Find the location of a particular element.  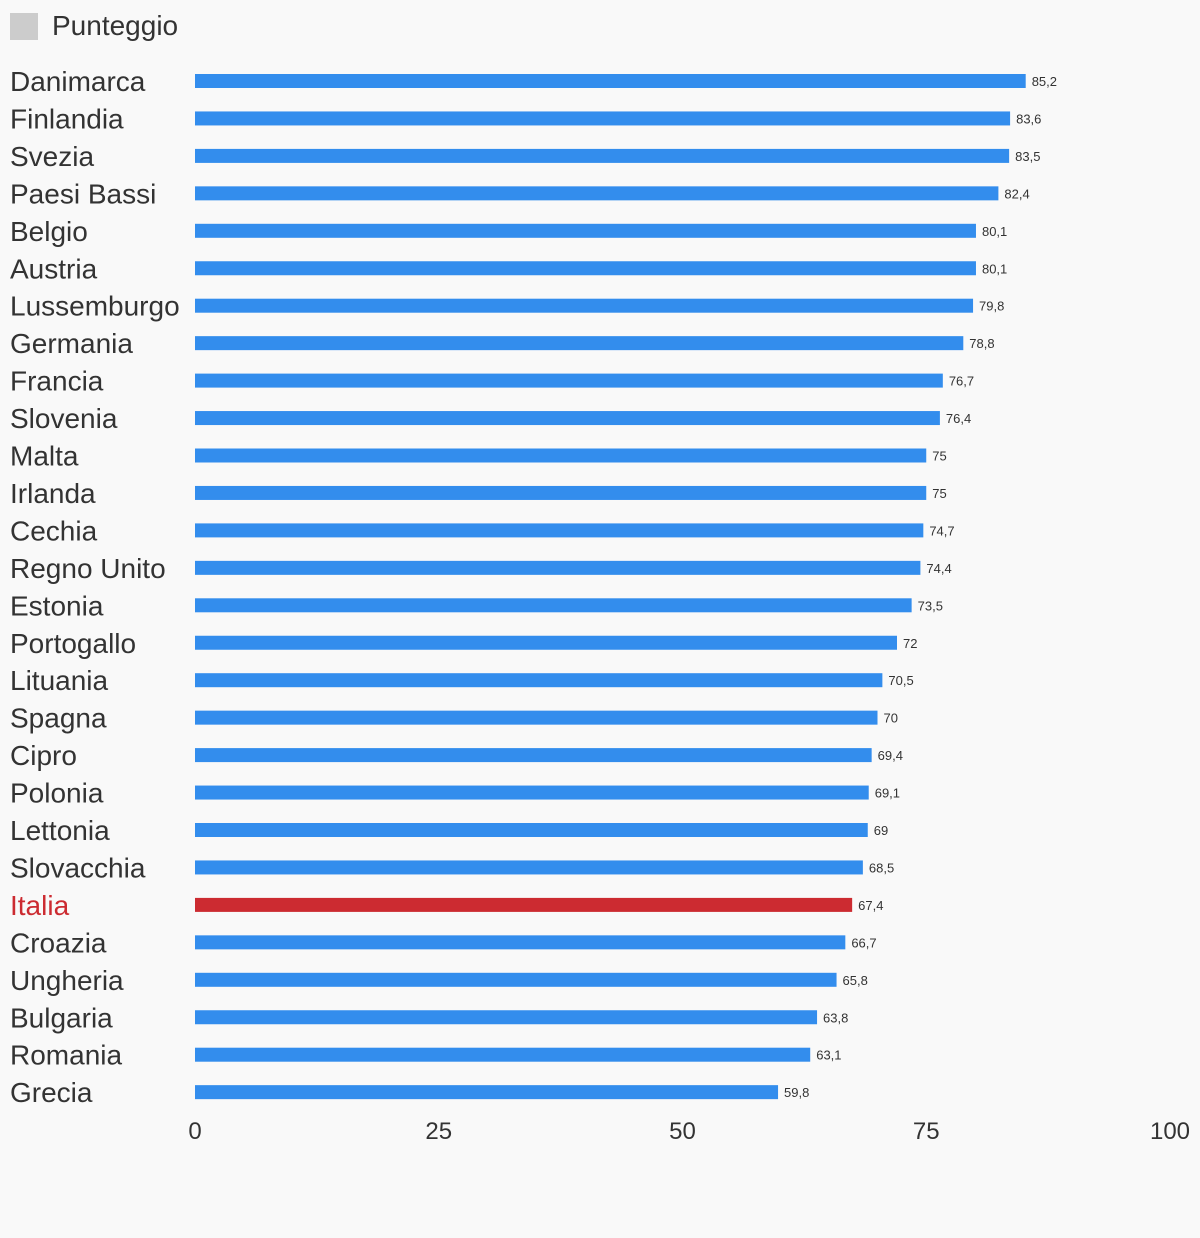

bar-row: Slovenia 76,4 is located at coordinates (490, 418).